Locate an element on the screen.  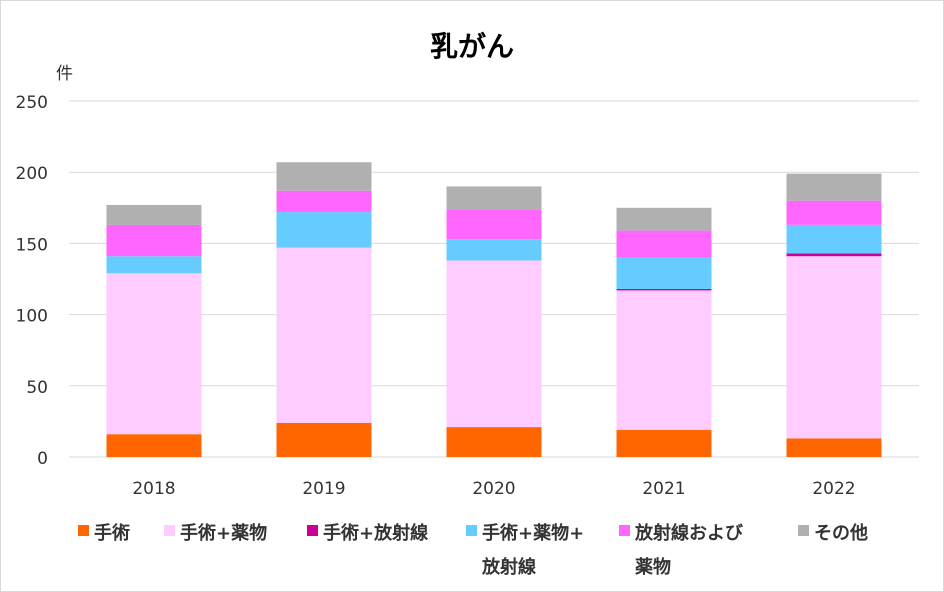
y-tick-label: 200 is located at coordinates (32, 174).